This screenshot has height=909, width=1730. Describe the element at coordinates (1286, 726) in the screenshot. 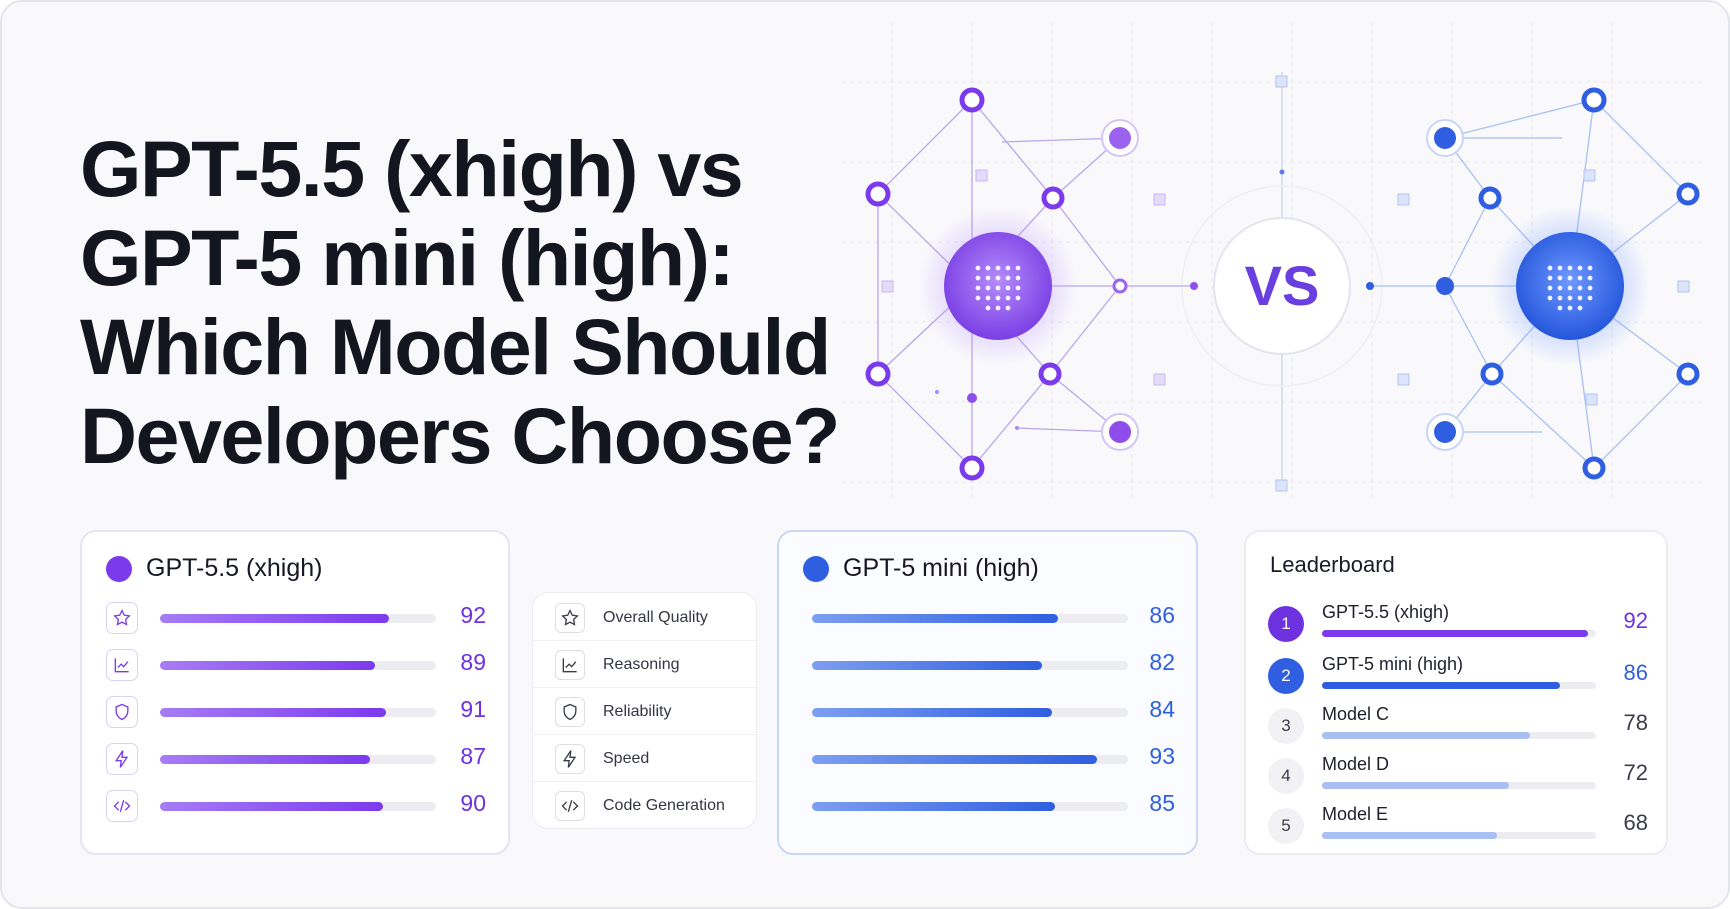

I see `rank-badge: 3` at that location.